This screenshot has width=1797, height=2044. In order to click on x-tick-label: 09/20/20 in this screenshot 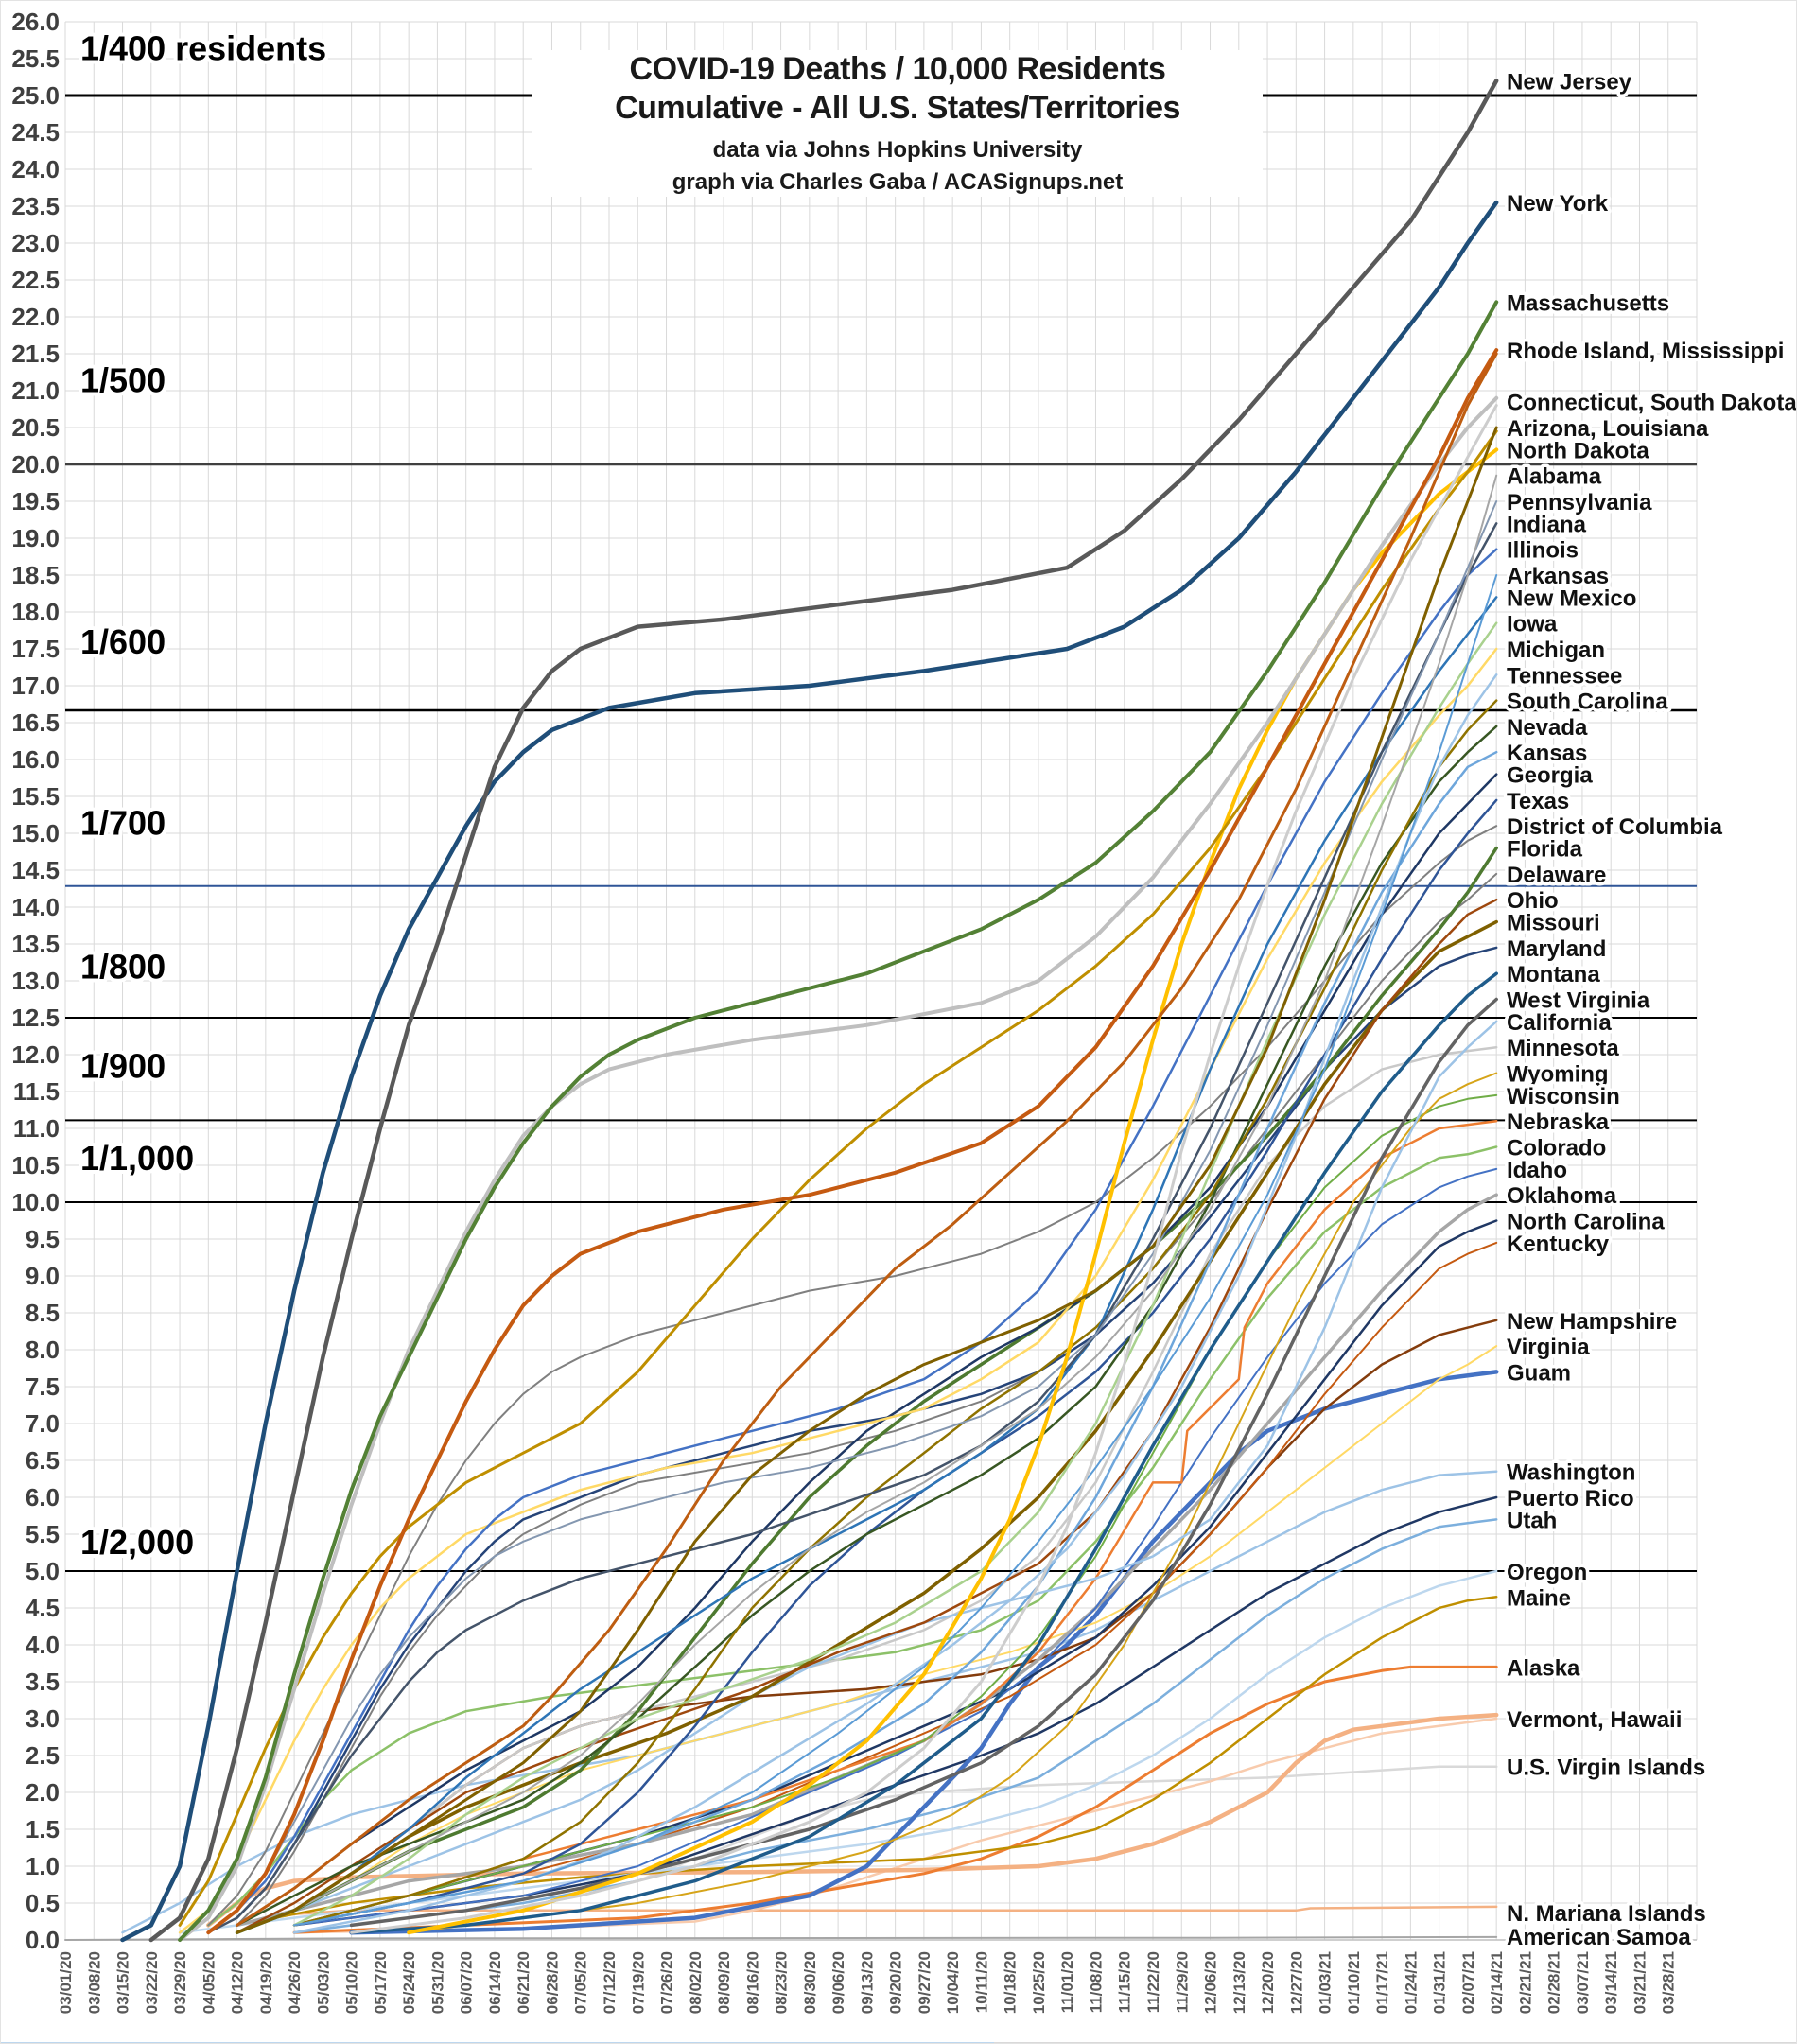, I will do `click(896, 1982)`.